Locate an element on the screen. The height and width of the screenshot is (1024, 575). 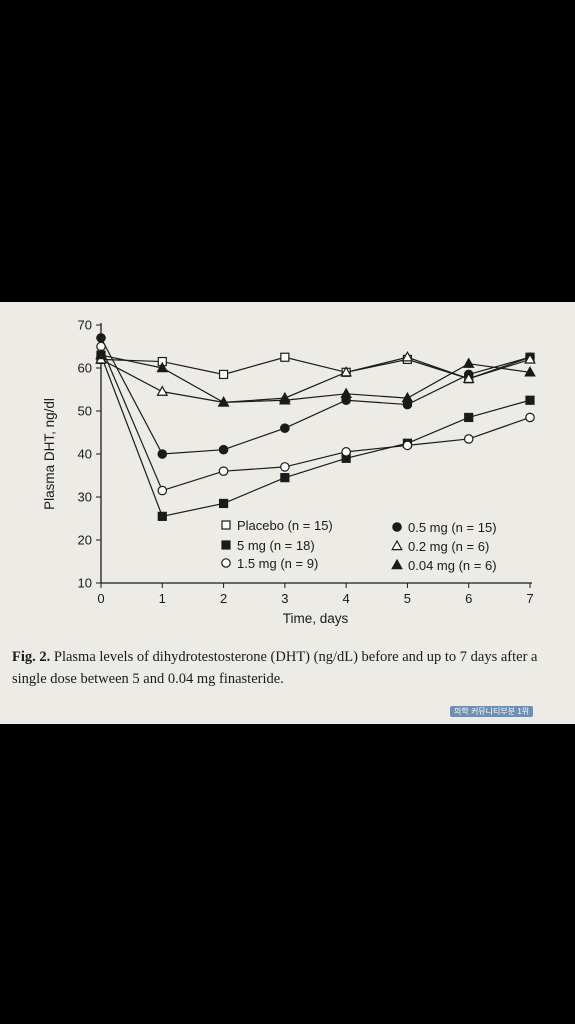
x-tick-label: 1 is located at coordinates (162, 598).